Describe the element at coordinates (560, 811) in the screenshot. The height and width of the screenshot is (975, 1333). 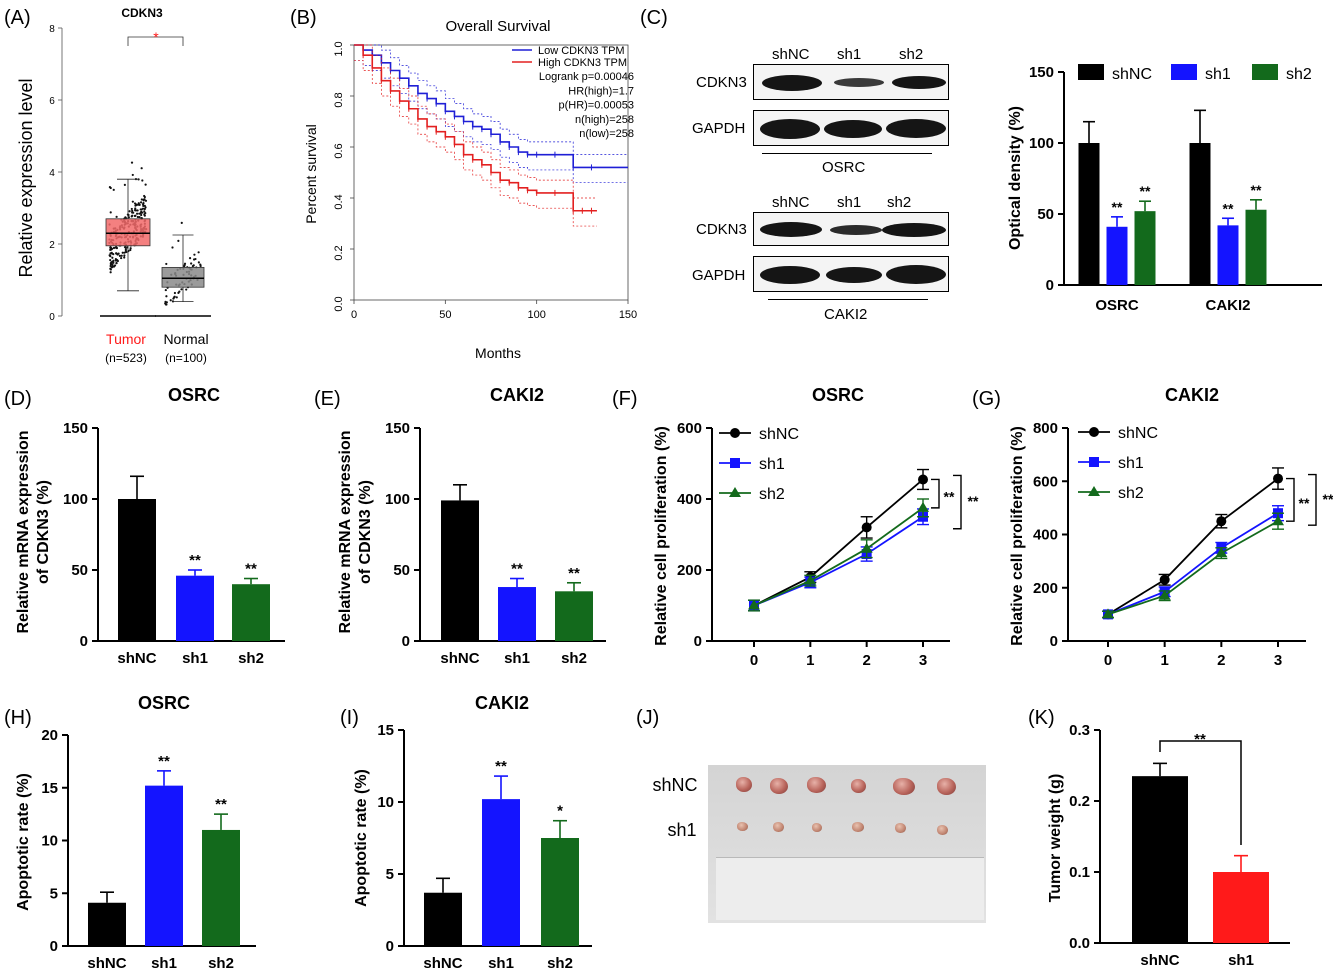
I see `significance-mark: *` at that location.